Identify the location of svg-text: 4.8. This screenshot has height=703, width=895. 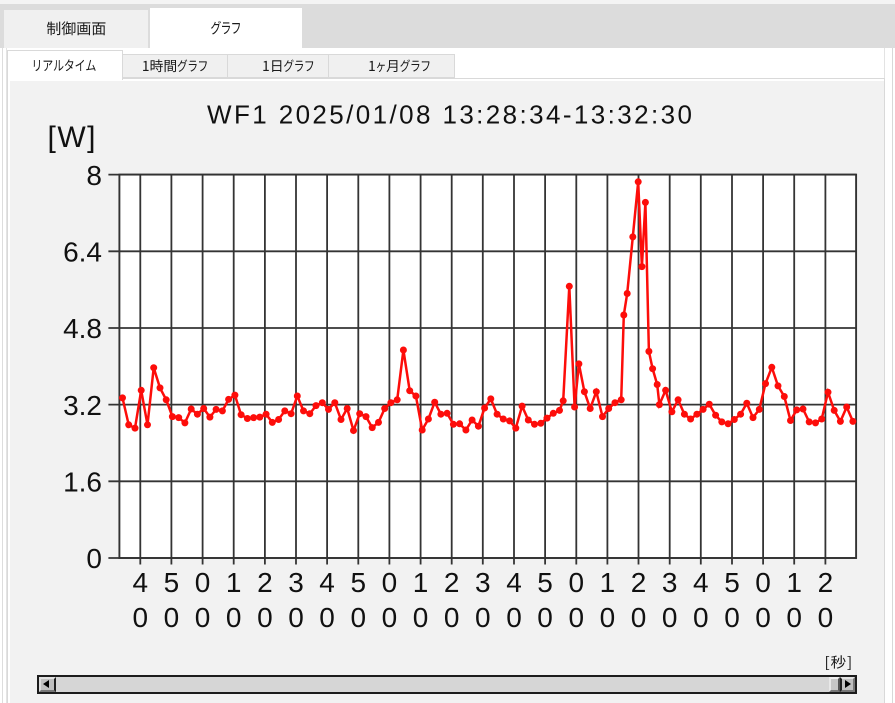
(82, 328).